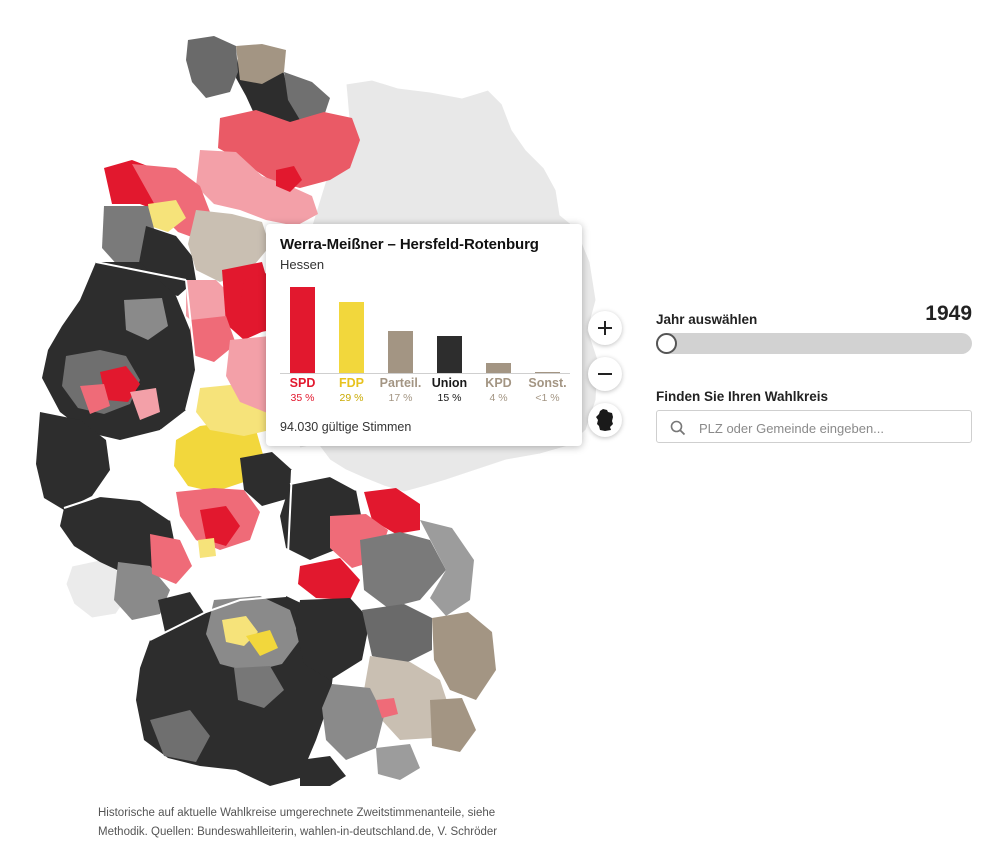  I want to click on year-value: 1949, so click(948, 313).